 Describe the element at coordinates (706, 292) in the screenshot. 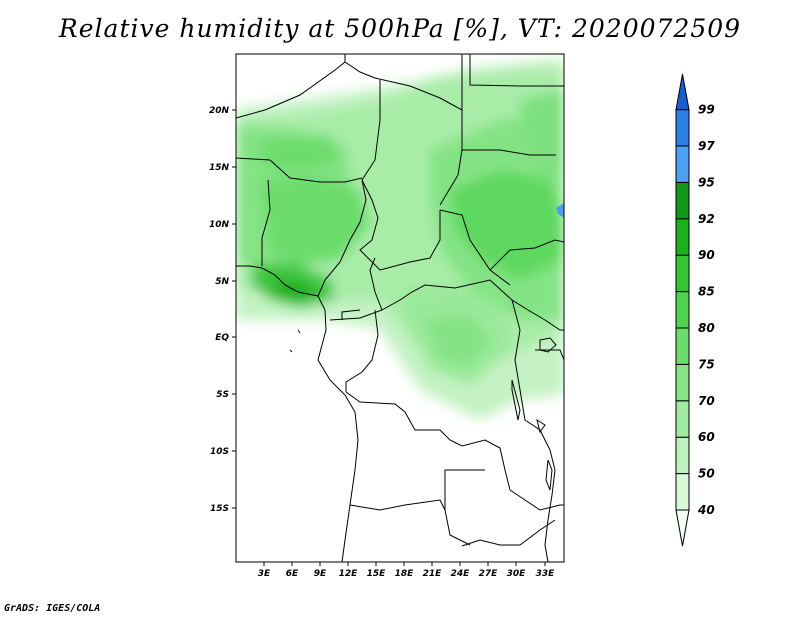

I see `colorbar-label: 85` at that location.